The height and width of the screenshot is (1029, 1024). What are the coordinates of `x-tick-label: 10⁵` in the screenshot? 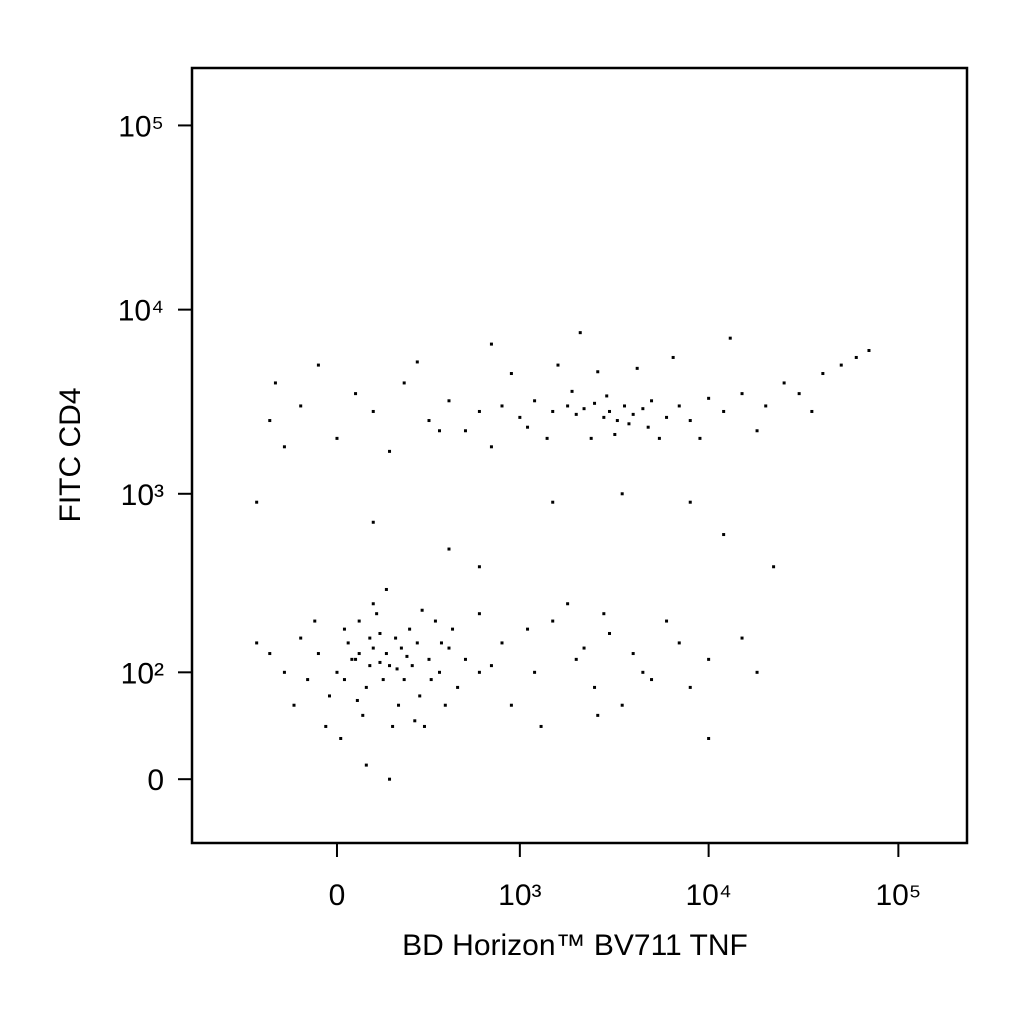 It's located at (898, 895).